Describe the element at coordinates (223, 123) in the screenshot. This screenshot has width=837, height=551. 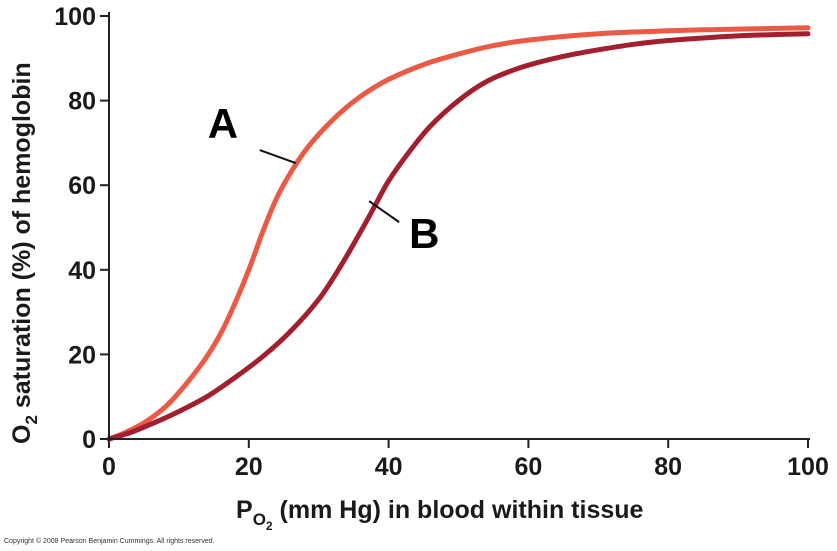
I see `curve-label-a: A` at that location.